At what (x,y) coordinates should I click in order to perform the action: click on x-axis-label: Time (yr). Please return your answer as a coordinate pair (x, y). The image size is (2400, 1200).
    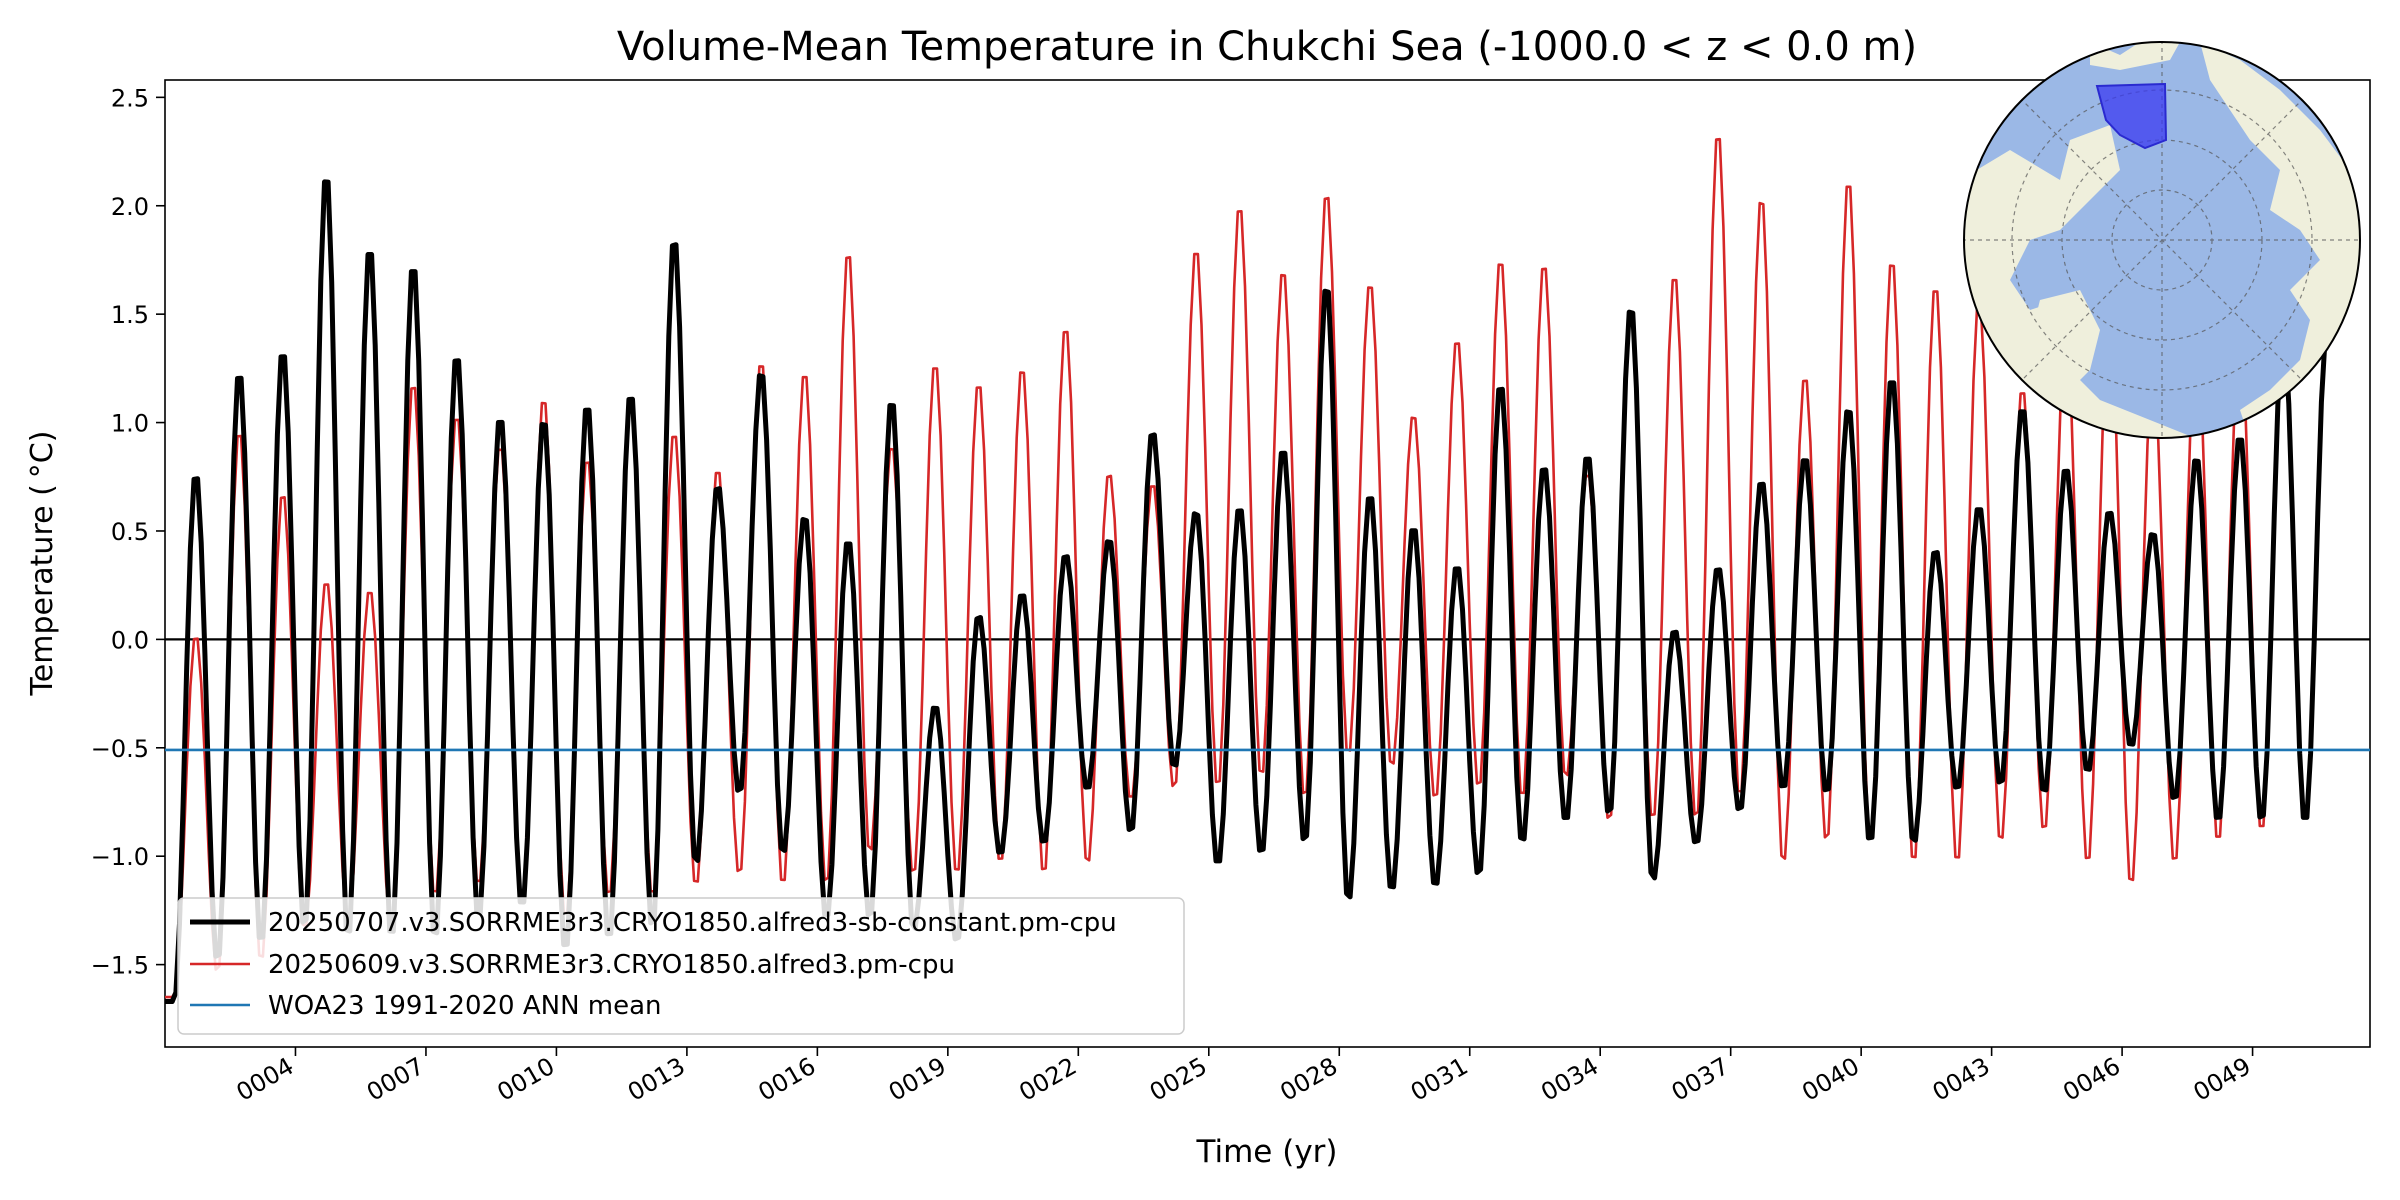
    Looking at the image, I should click on (1267, 1152).